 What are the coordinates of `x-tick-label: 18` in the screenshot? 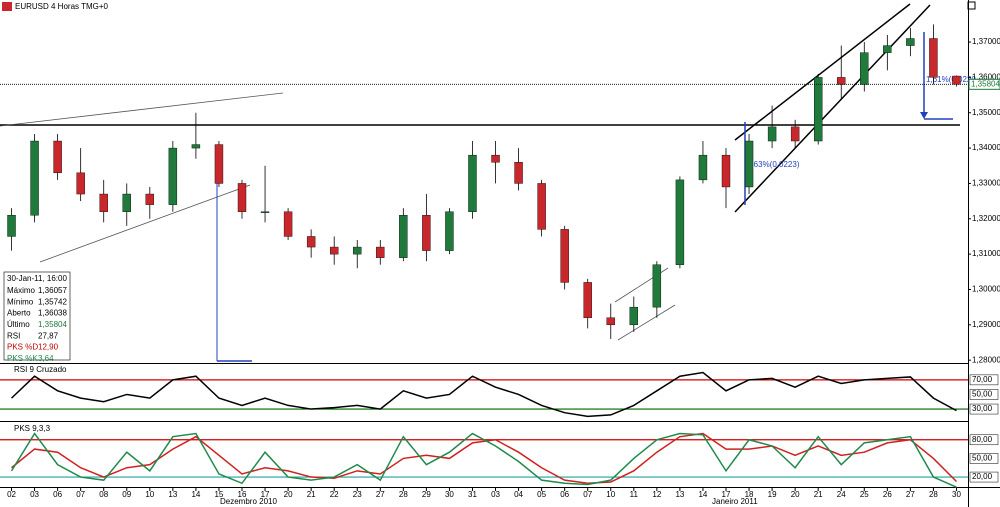 It's located at (749, 494).